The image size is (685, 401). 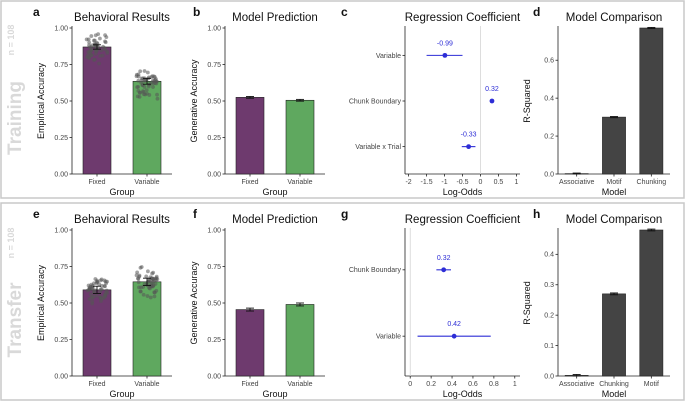 I want to click on y-tick-label: 0.6, so click(x=549, y=61).